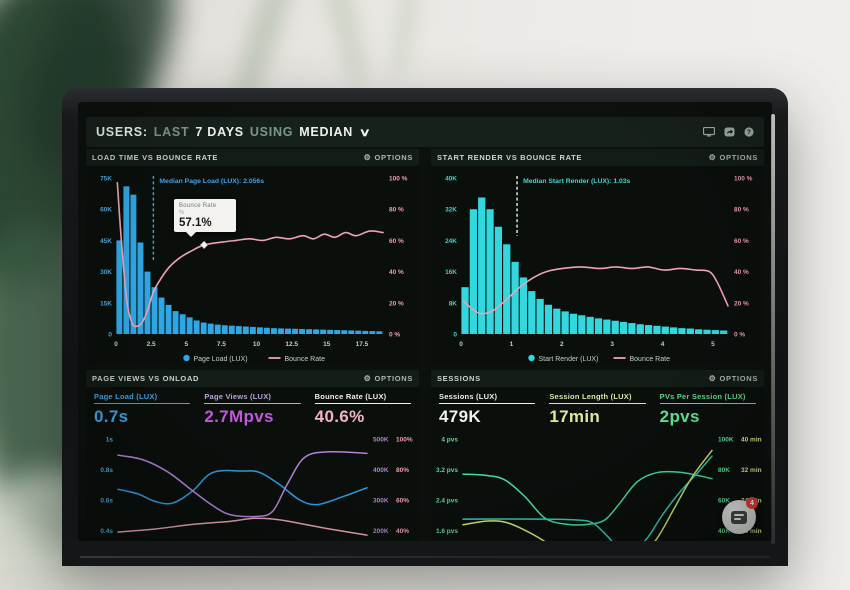 The height and width of the screenshot is (590, 850). What do you see at coordinates (219, 132) in the screenshot?
I see `topbar-title-7days: 7 DAYS` at bounding box center [219, 132].